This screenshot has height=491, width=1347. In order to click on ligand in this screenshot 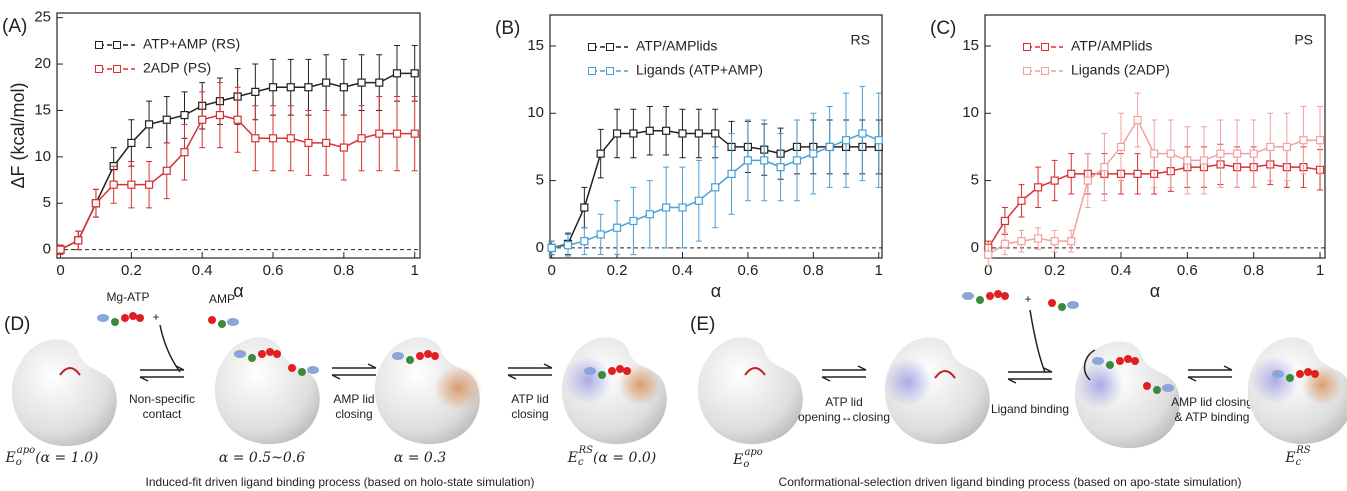, I will do `click(120, 319)`.